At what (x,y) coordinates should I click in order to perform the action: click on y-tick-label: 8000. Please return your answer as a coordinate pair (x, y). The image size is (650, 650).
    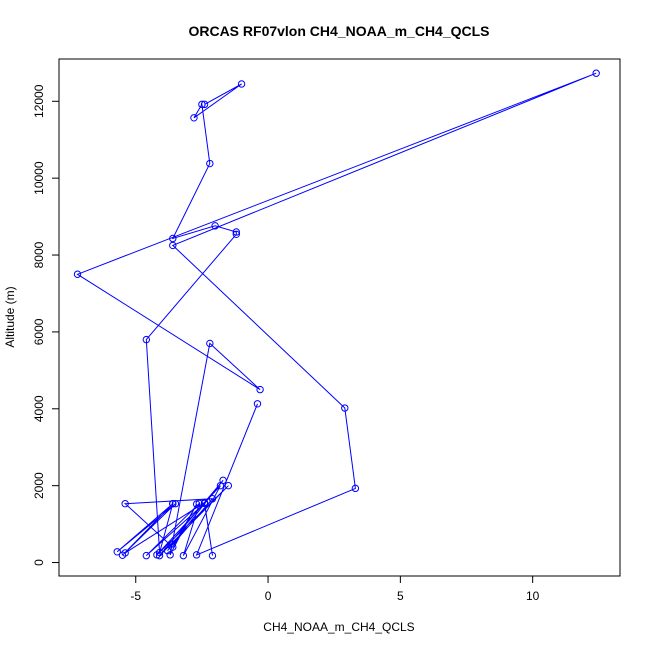
    Looking at the image, I should click on (39, 254).